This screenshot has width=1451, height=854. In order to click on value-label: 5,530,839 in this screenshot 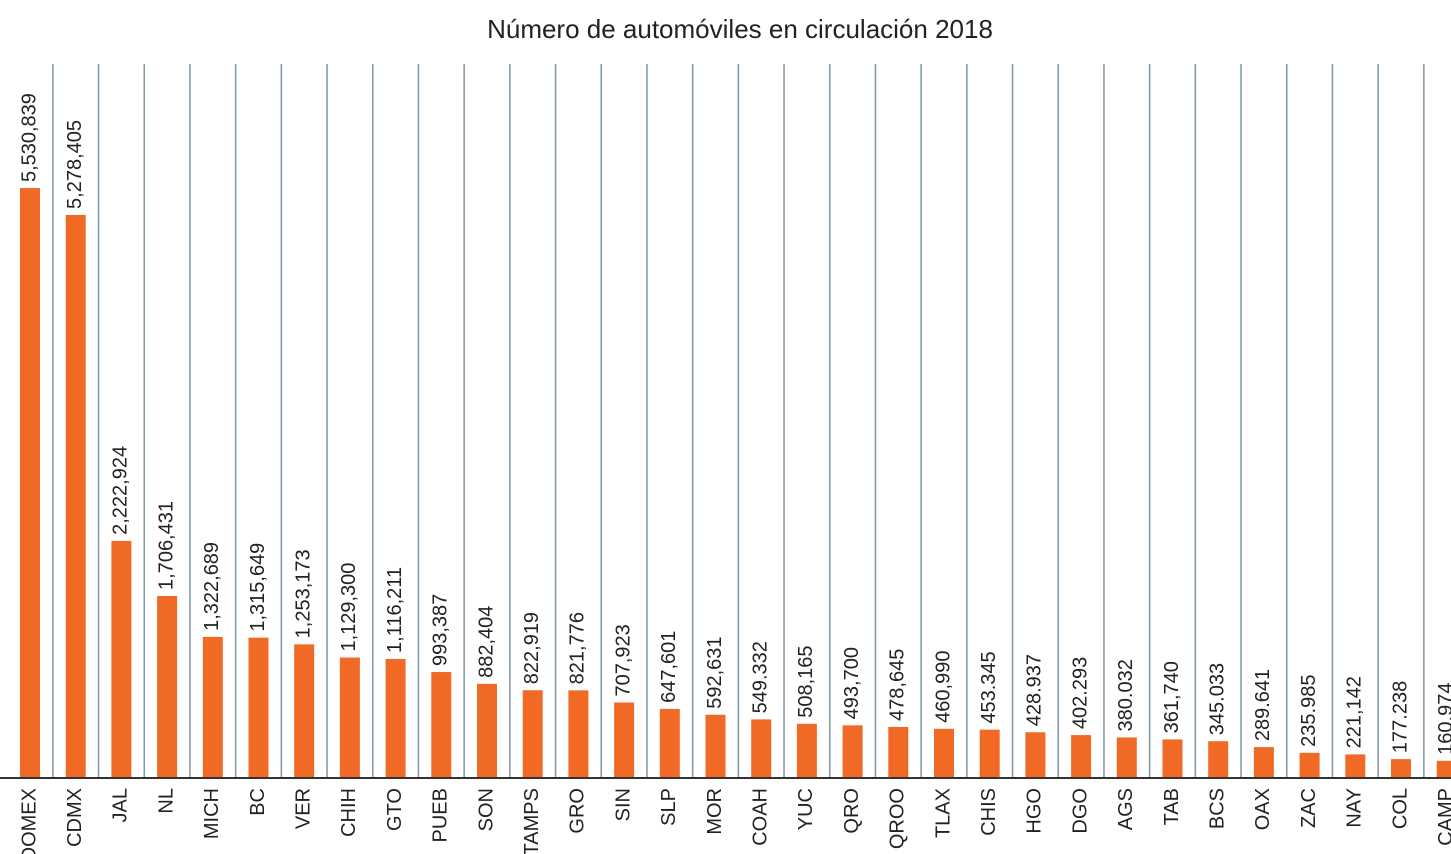, I will do `click(29, 137)`.